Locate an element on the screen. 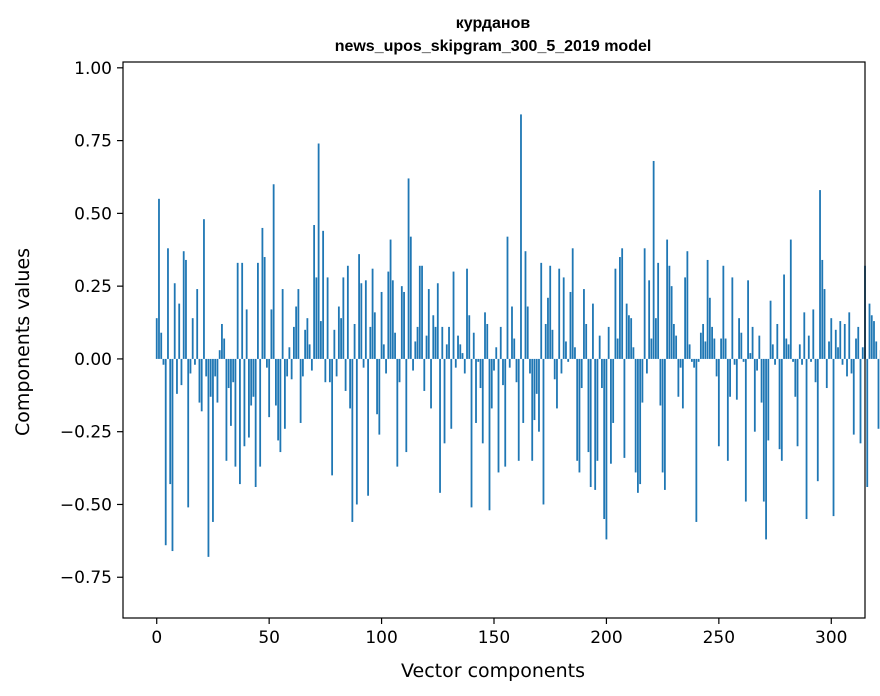 The image size is (880, 696). y-tick-label: 0.25 is located at coordinates (93, 287).